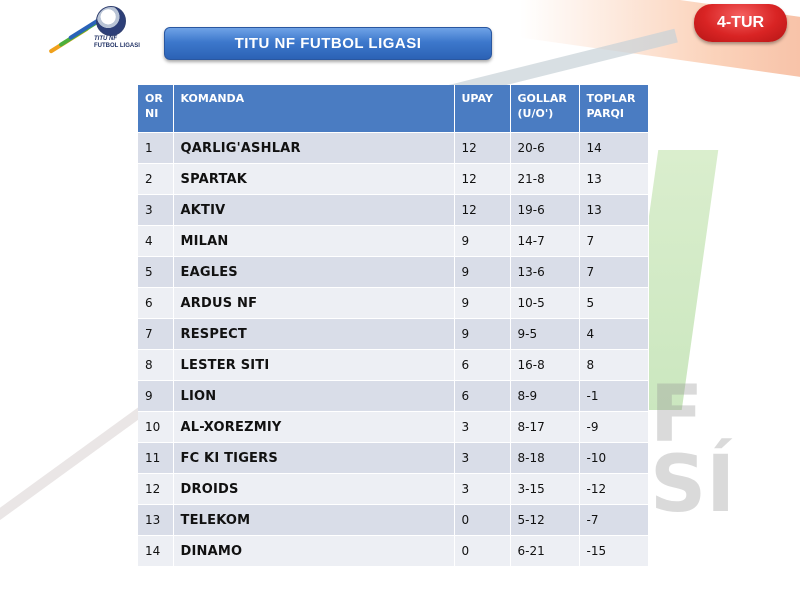  Describe the element at coordinates (545, 427) in the screenshot. I see `goals-cell: 8-17` at that location.